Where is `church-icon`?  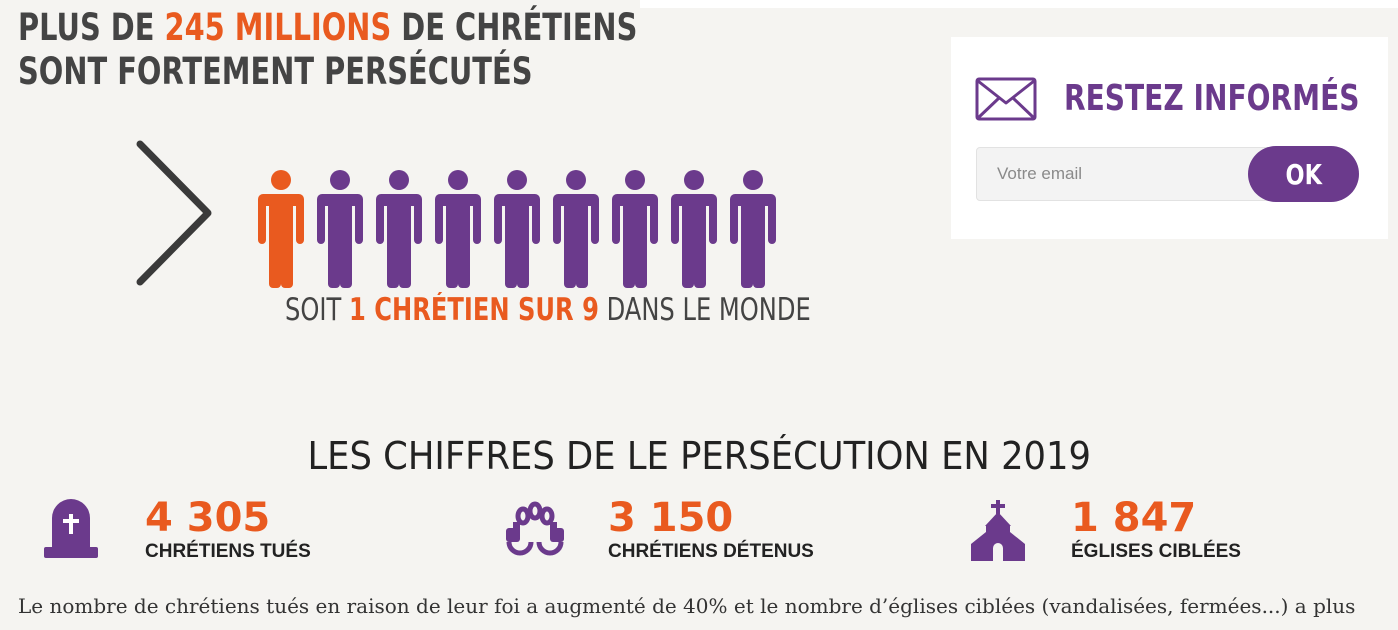 church-icon is located at coordinates (999, 534).